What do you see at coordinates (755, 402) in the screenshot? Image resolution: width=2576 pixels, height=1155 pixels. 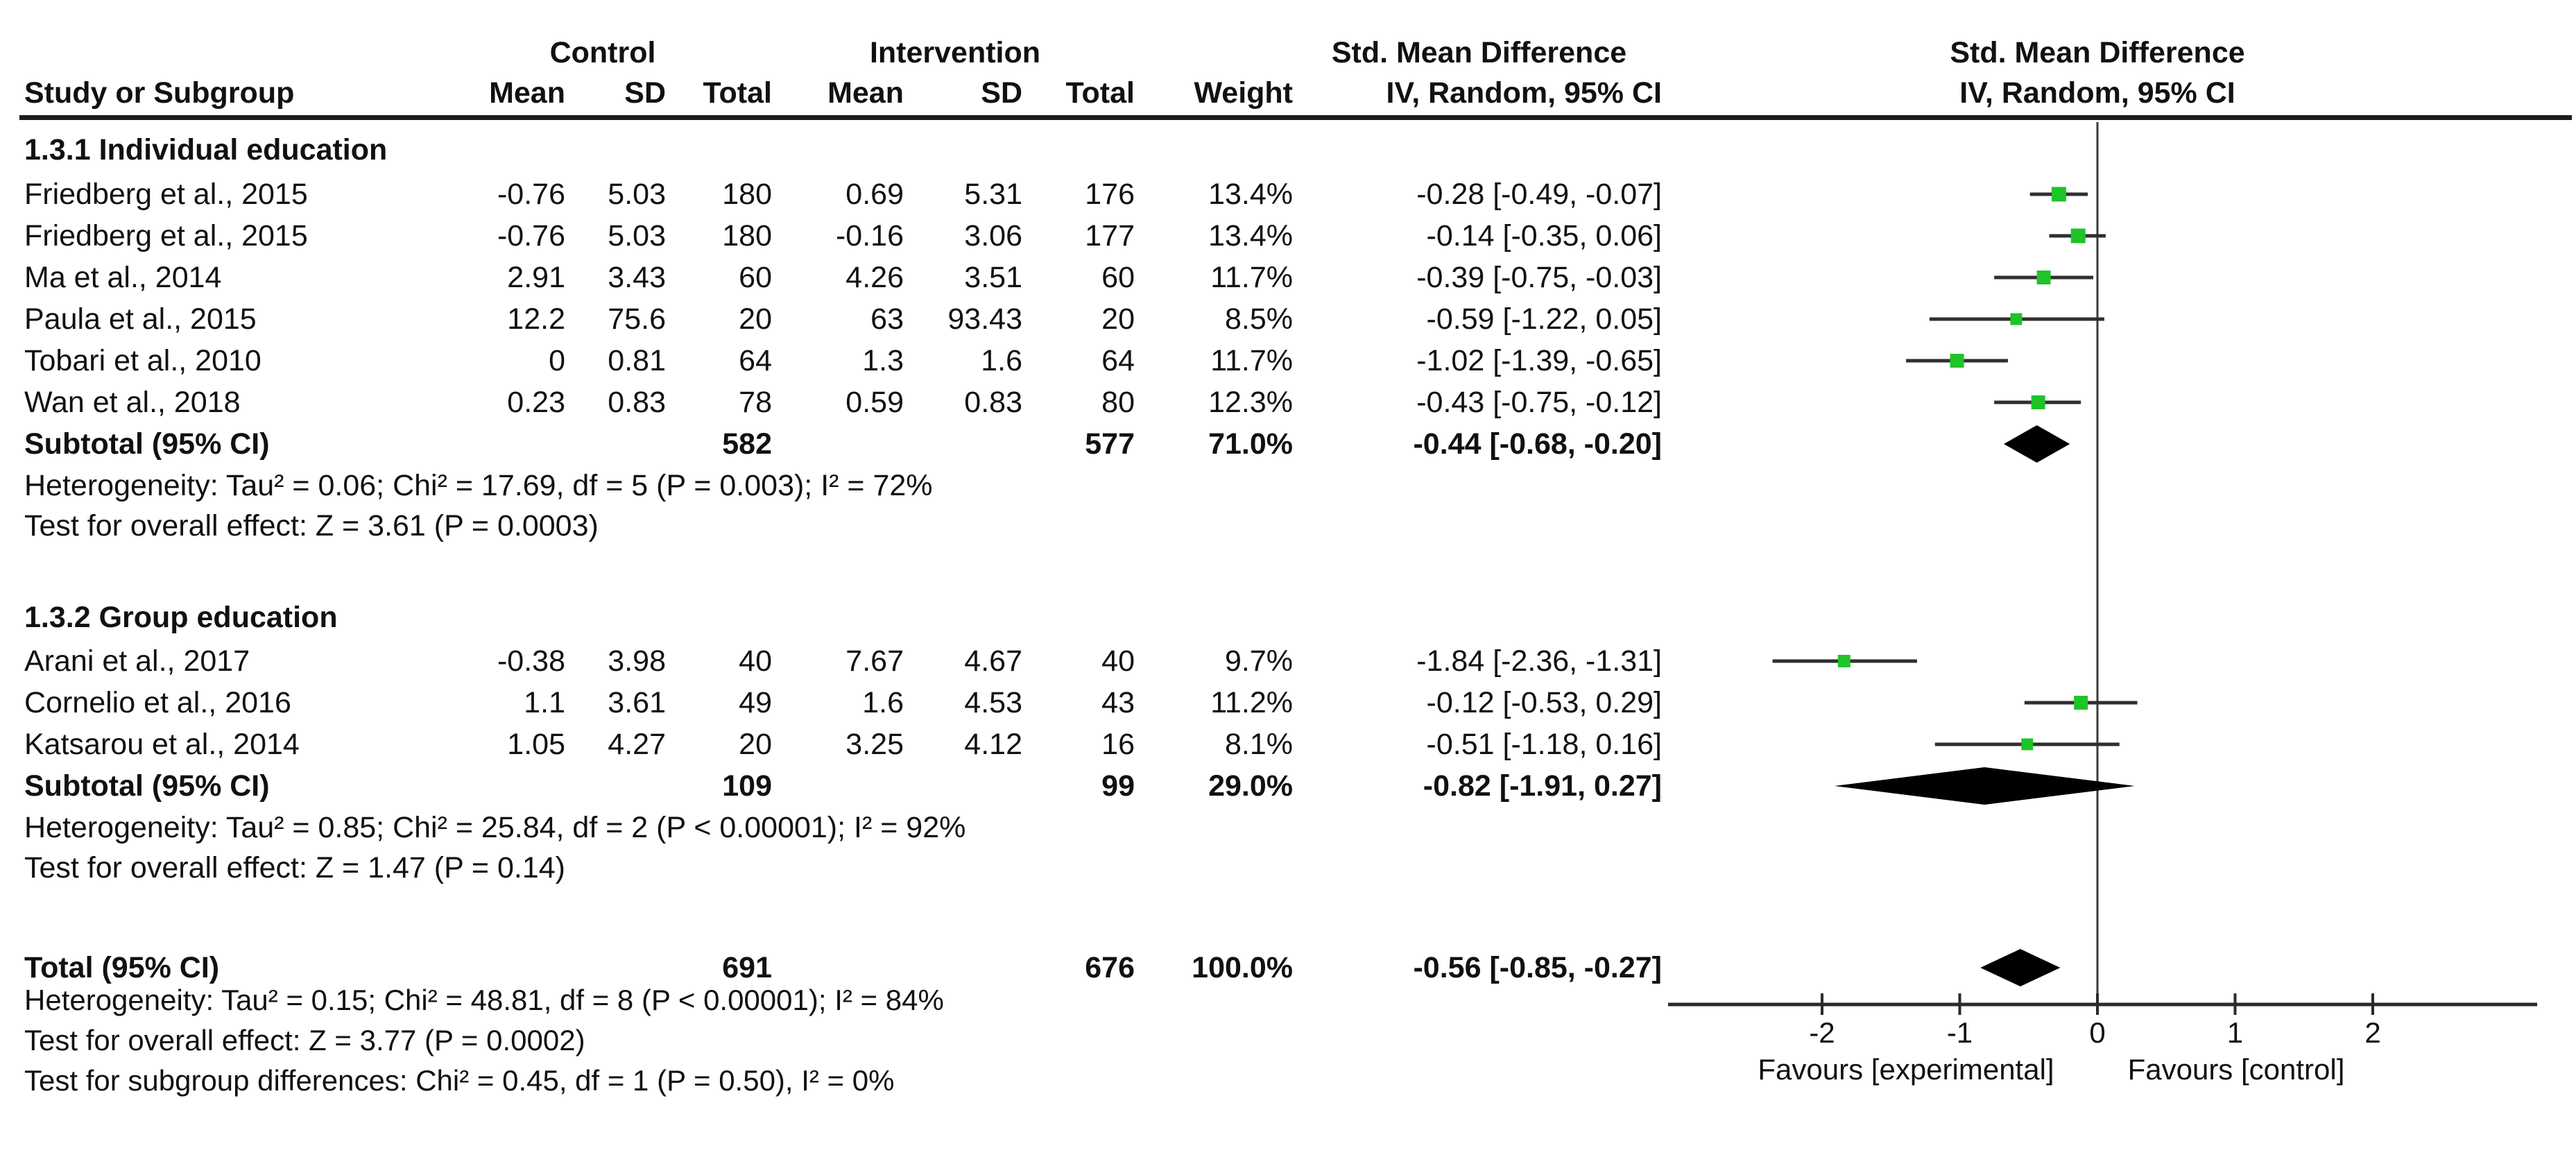 I see `study-row-c_total: 78` at bounding box center [755, 402].